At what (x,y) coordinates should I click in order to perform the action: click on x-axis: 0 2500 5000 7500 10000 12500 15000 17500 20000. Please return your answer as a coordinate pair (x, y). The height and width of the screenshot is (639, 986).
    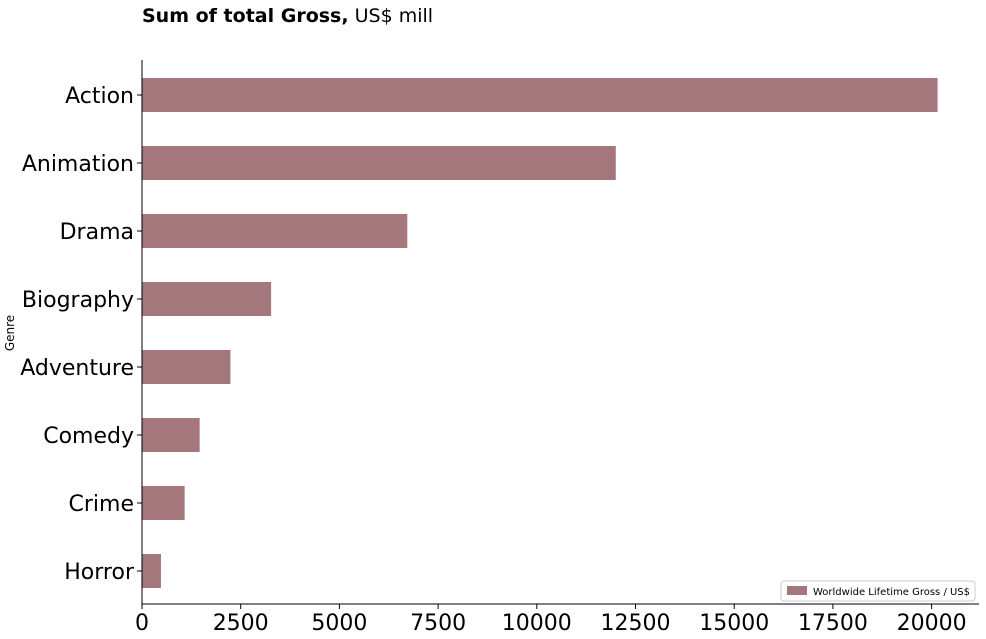
    Looking at the image, I should click on (557, 619).